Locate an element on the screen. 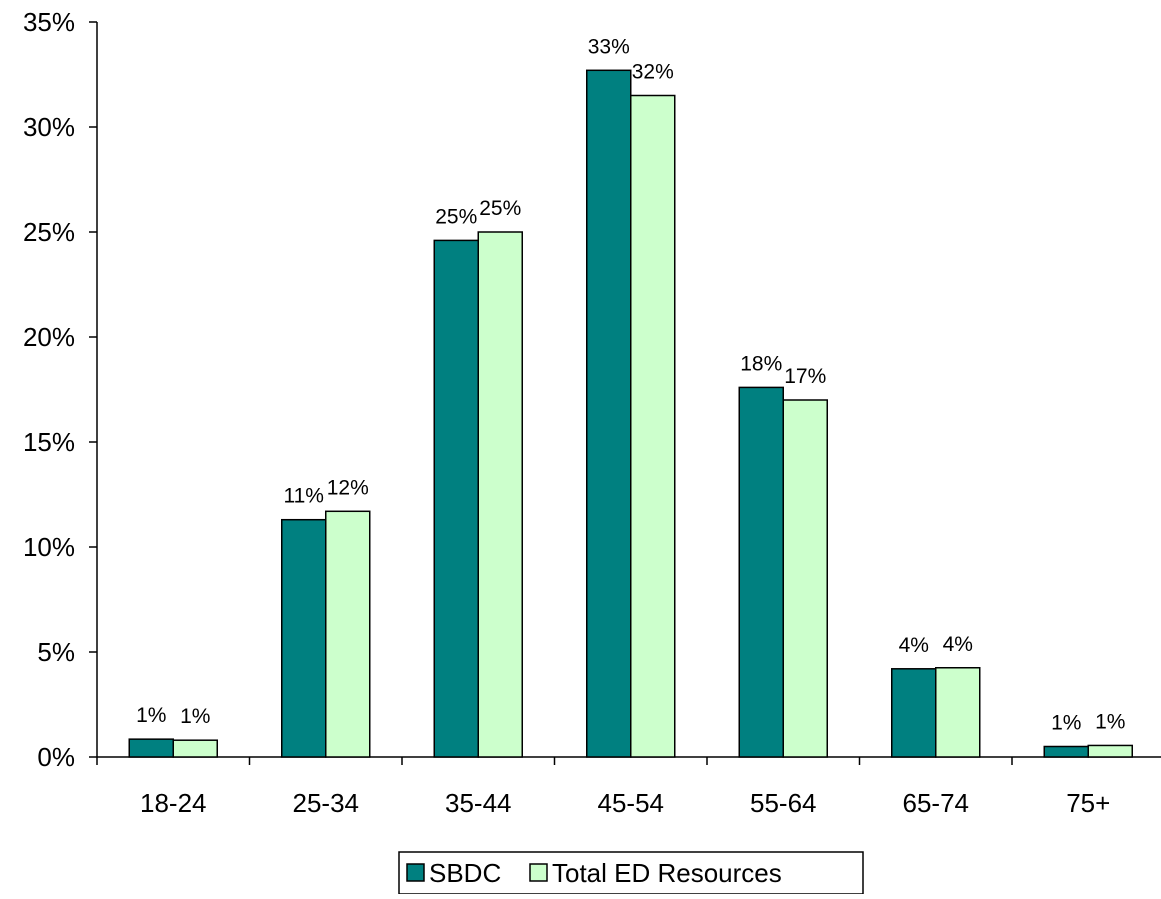 The width and height of the screenshot is (1161, 899). data-label: 12% is located at coordinates (348, 487).